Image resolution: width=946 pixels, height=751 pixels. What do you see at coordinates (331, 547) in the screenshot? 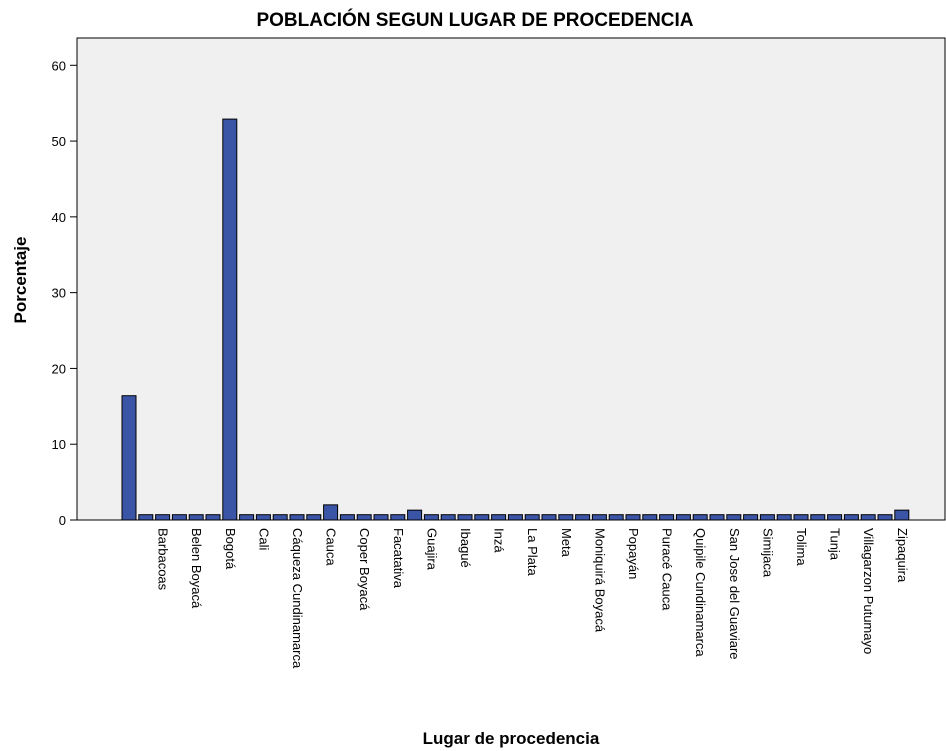
I see `x-tick-label: Cauca` at bounding box center [331, 547].